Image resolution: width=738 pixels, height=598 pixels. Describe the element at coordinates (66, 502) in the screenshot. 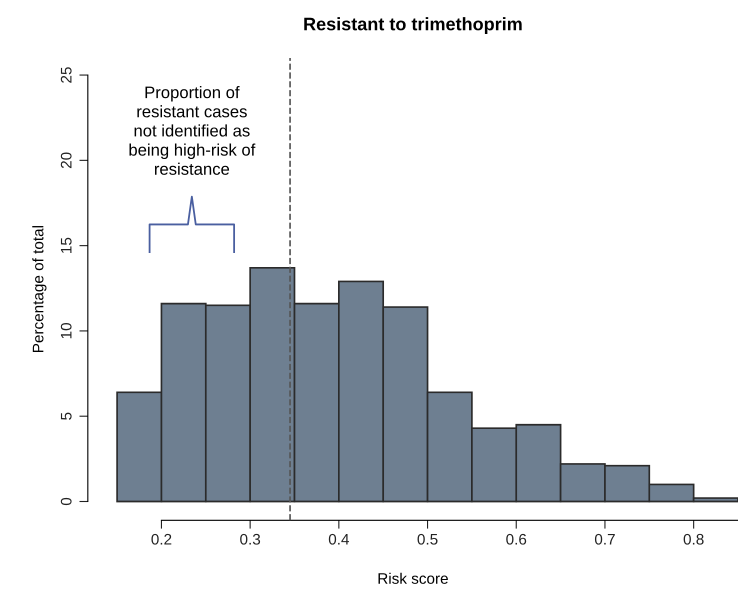

I see `y-tick-label: 0` at that location.